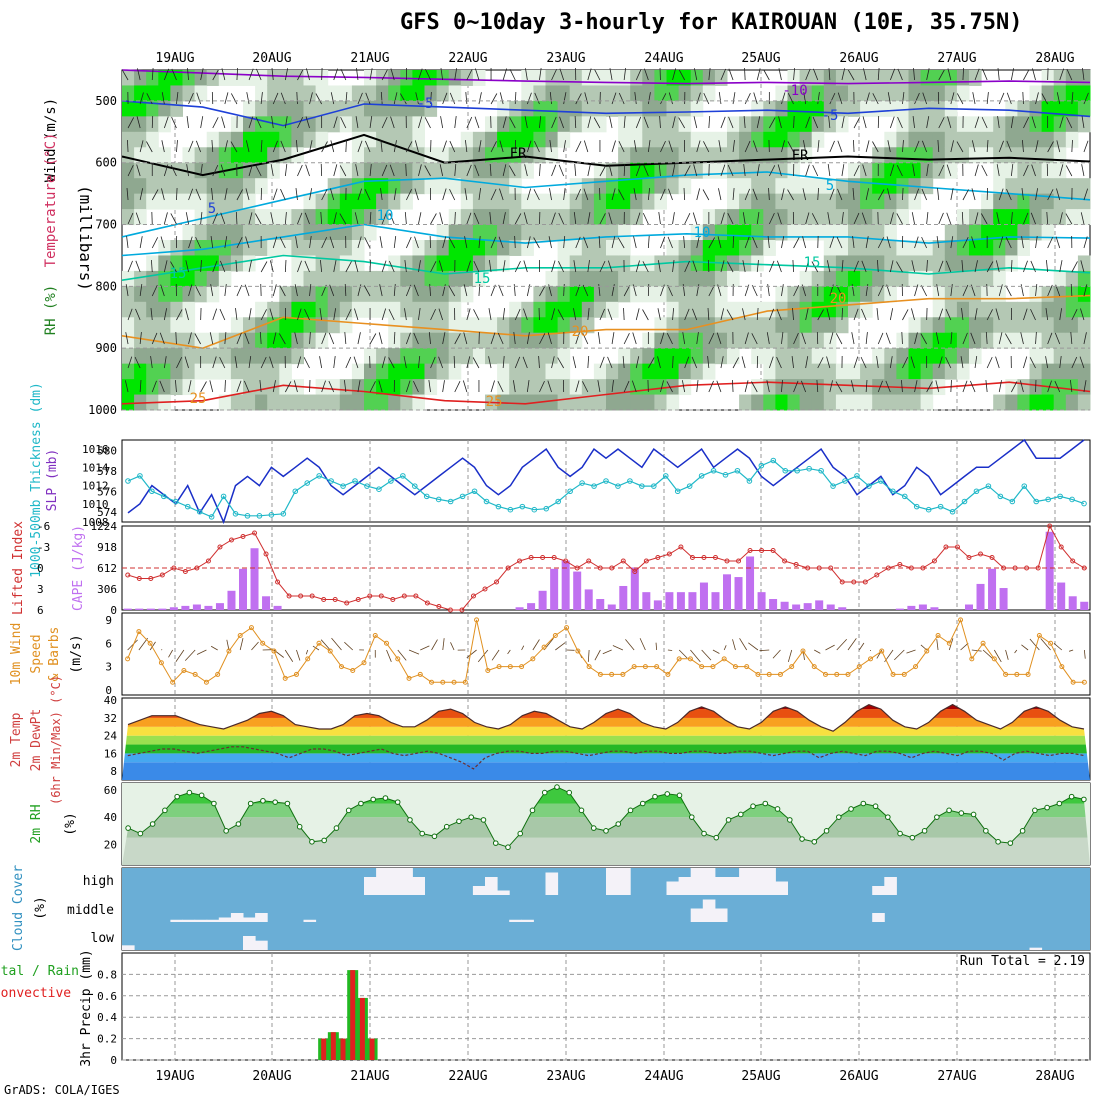 Image resolution: width=1100 pixels, height=1100 pixels. Describe the element at coordinates (52, 480) in the screenshot. I see `slp-label: SLP (mb)` at that location.